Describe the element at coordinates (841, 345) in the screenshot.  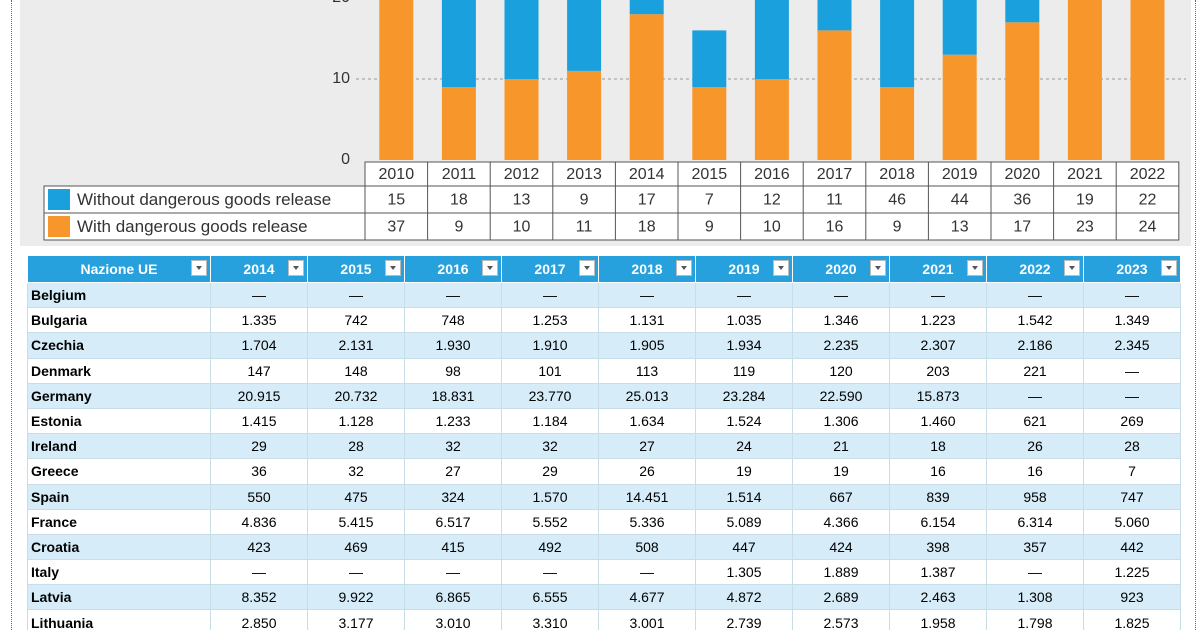
I see `value-cell: 2.235` at that location.